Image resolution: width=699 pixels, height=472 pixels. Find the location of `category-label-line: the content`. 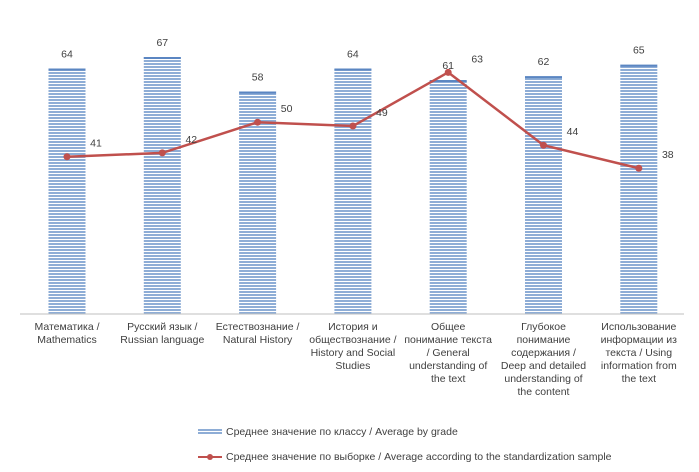

category-label-line: the content is located at coordinates (543, 392).